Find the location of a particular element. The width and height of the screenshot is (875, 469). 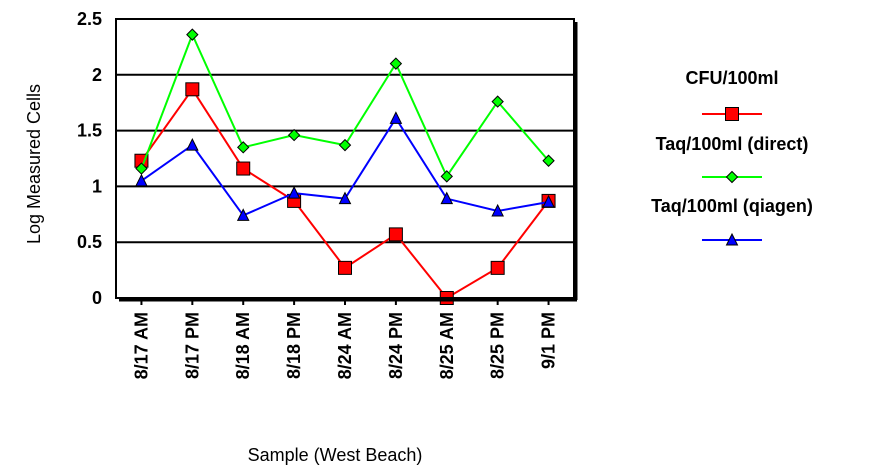

x-tick-label: 8/25 AM is located at coordinates (447, 345).